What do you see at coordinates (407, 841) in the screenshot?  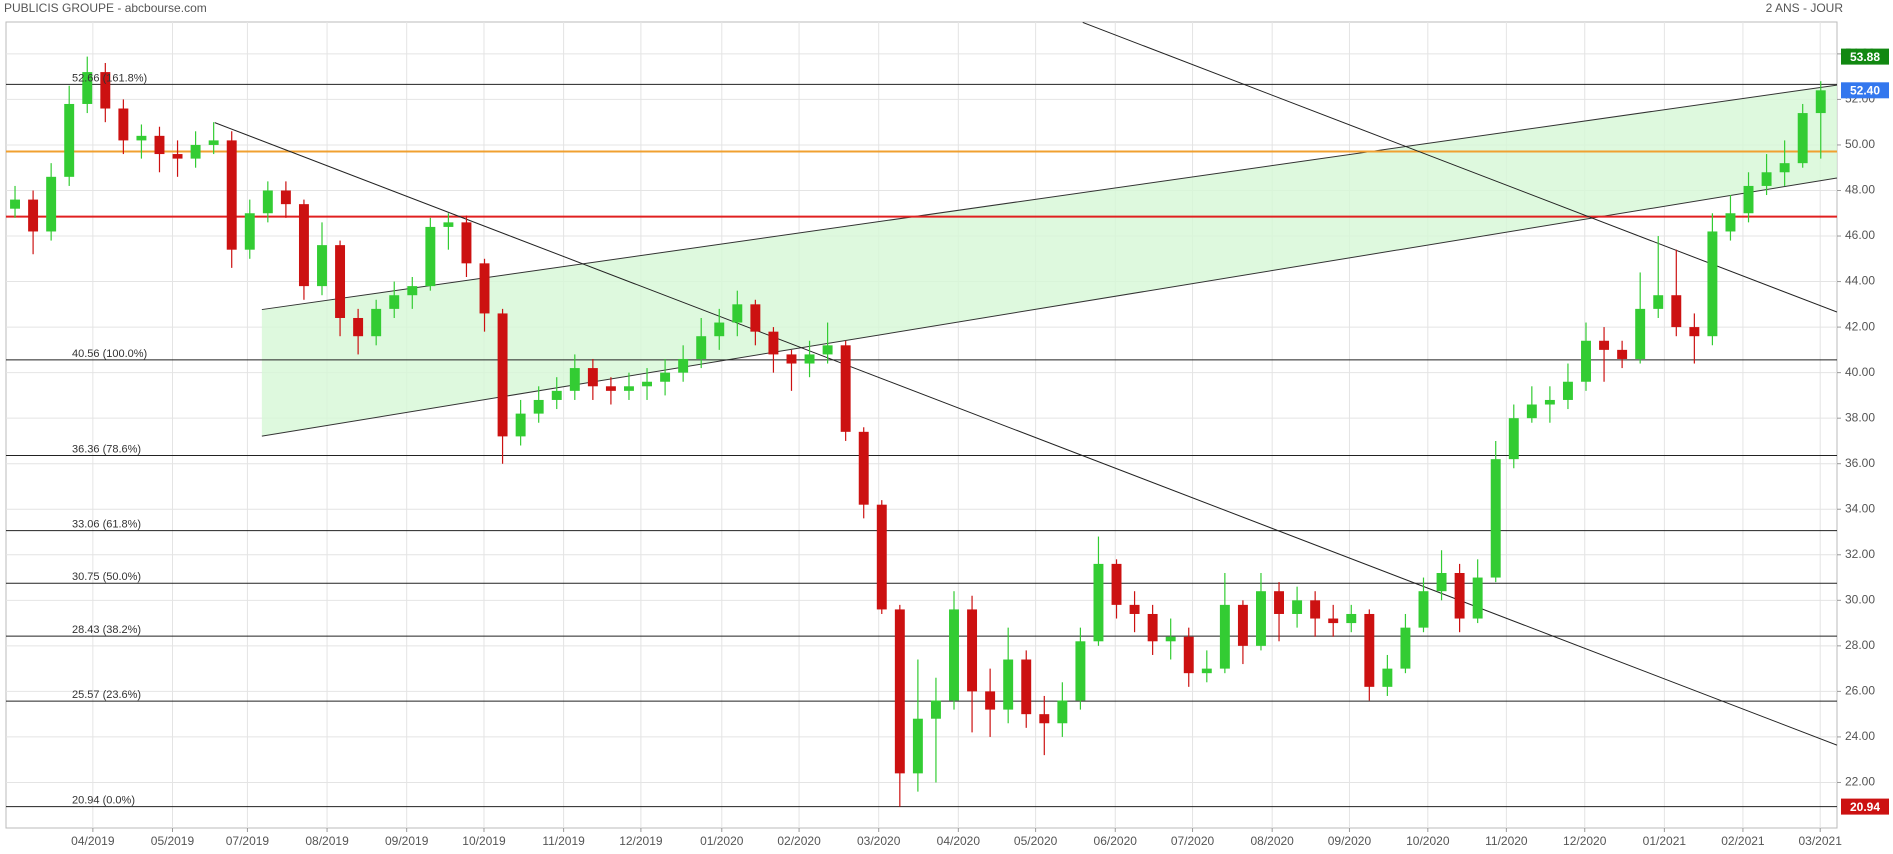 I see `x-tick-label: 09/2019` at bounding box center [407, 841].